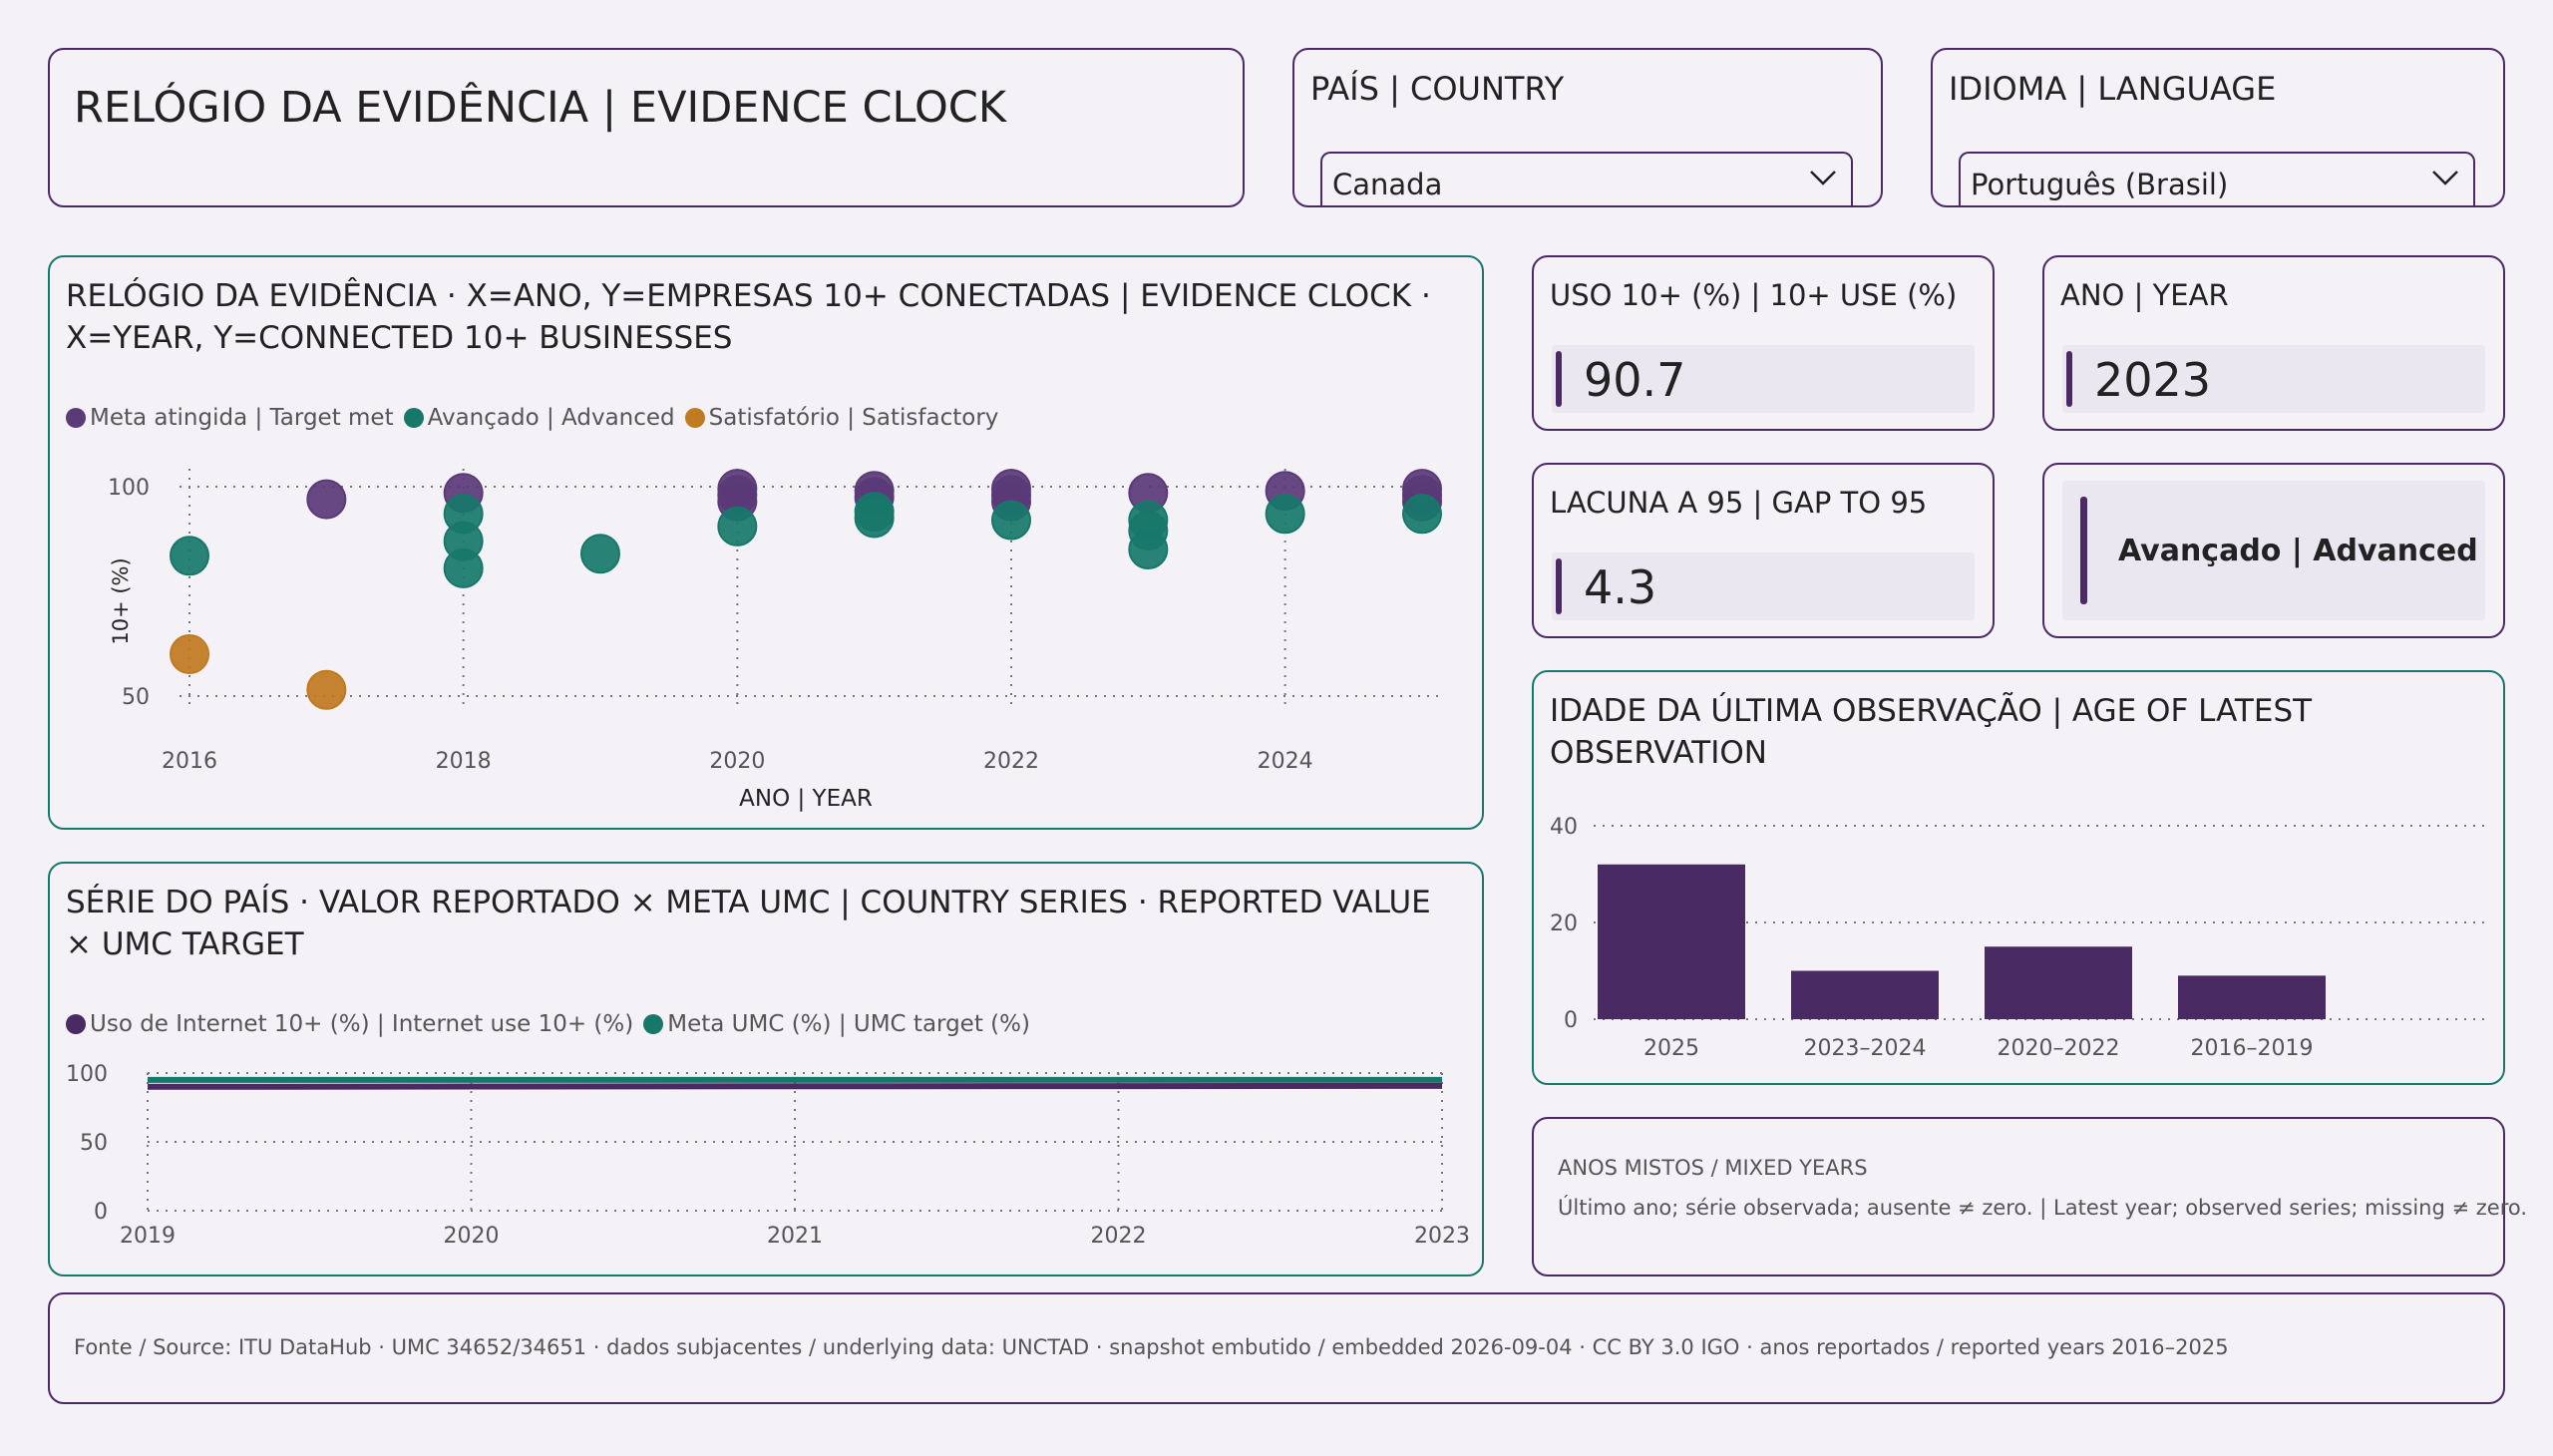  Describe the element at coordinates (148, 1236) in the screenshot. I see `x-tick-label: 2019` at that location.